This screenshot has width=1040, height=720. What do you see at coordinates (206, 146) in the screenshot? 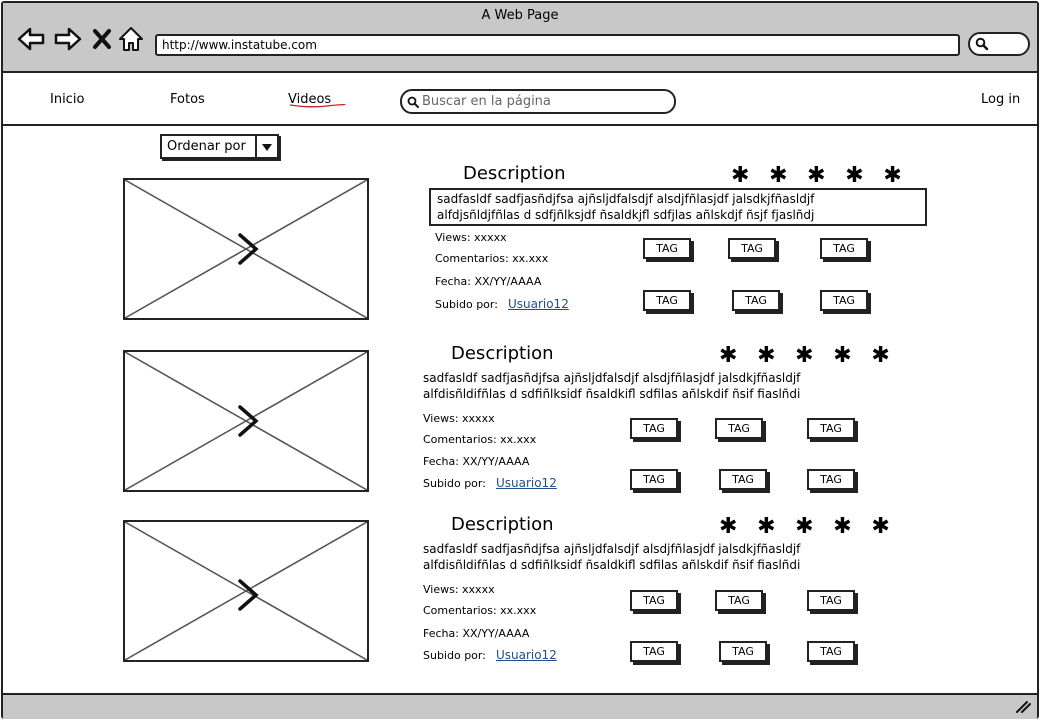
I see `sort-label: Ordenar por` at bounding box center [206, 146].